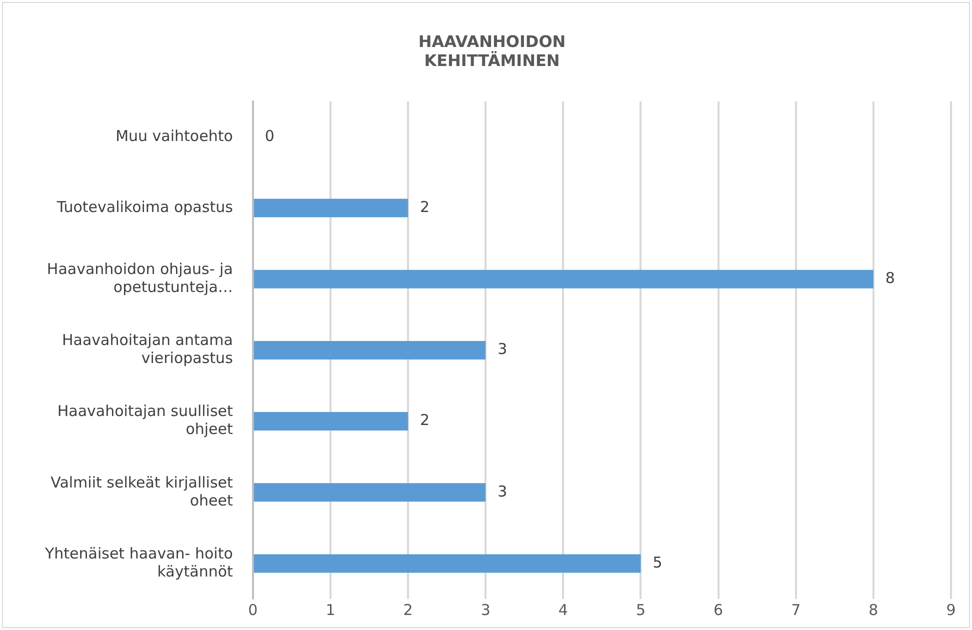 The width and height of the screenshot is (972, 630). What do you see at coordinates (492, 51) in the screenshot?
I see `chart-title: HAAVANHOIDON KEHITTÄMINEN` at bounding box center [492, 51].